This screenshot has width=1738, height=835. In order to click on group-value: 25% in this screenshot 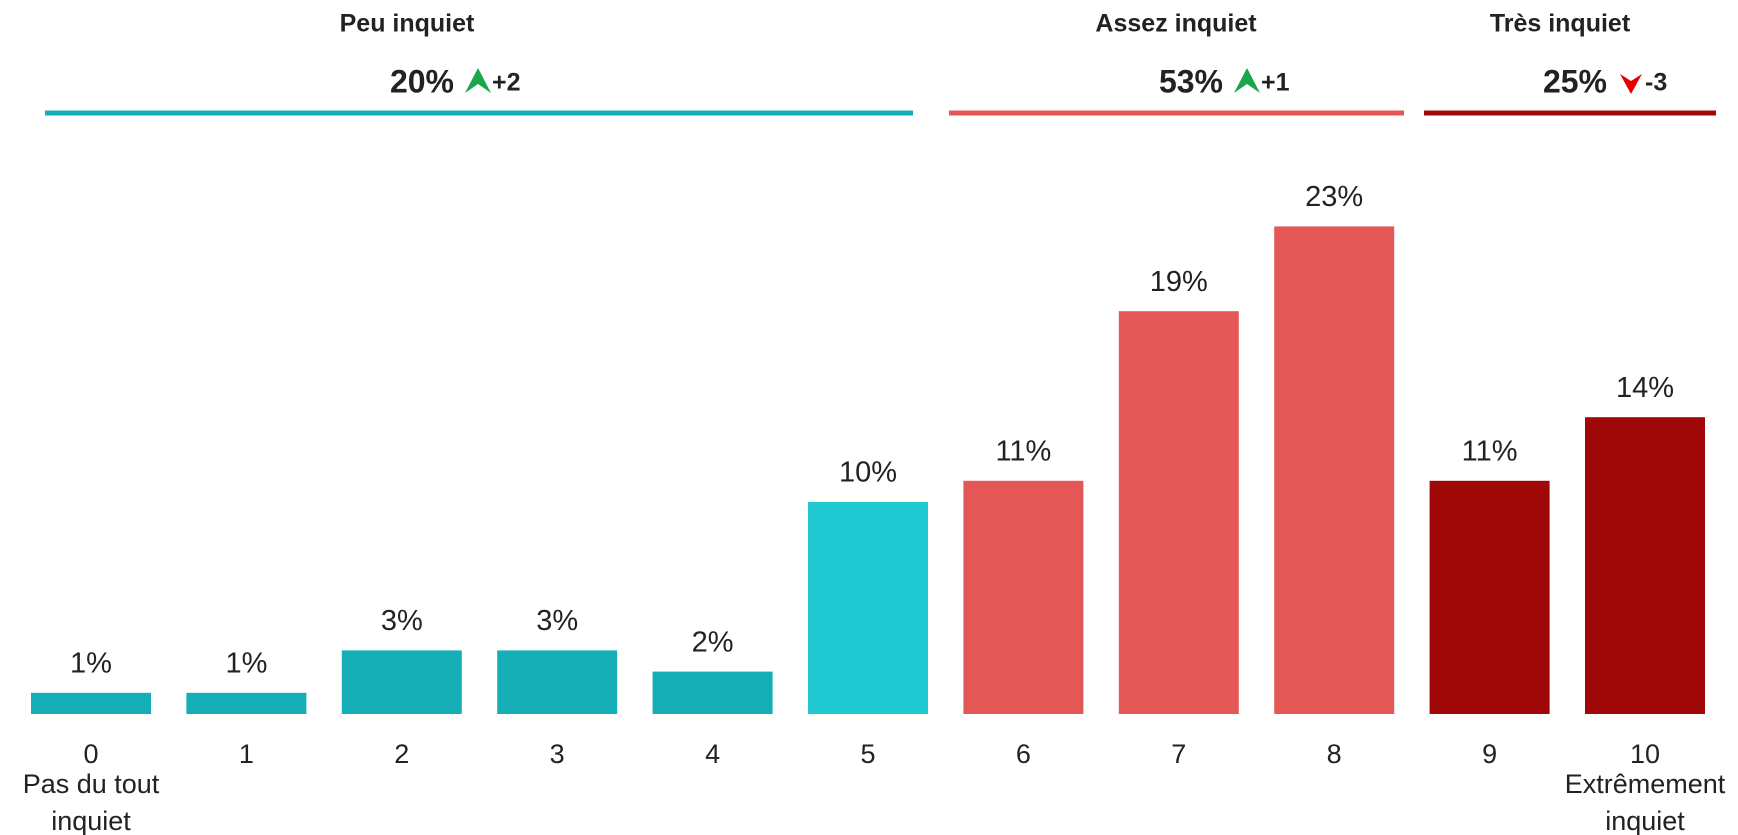, I will do `click(1575, 81)`.